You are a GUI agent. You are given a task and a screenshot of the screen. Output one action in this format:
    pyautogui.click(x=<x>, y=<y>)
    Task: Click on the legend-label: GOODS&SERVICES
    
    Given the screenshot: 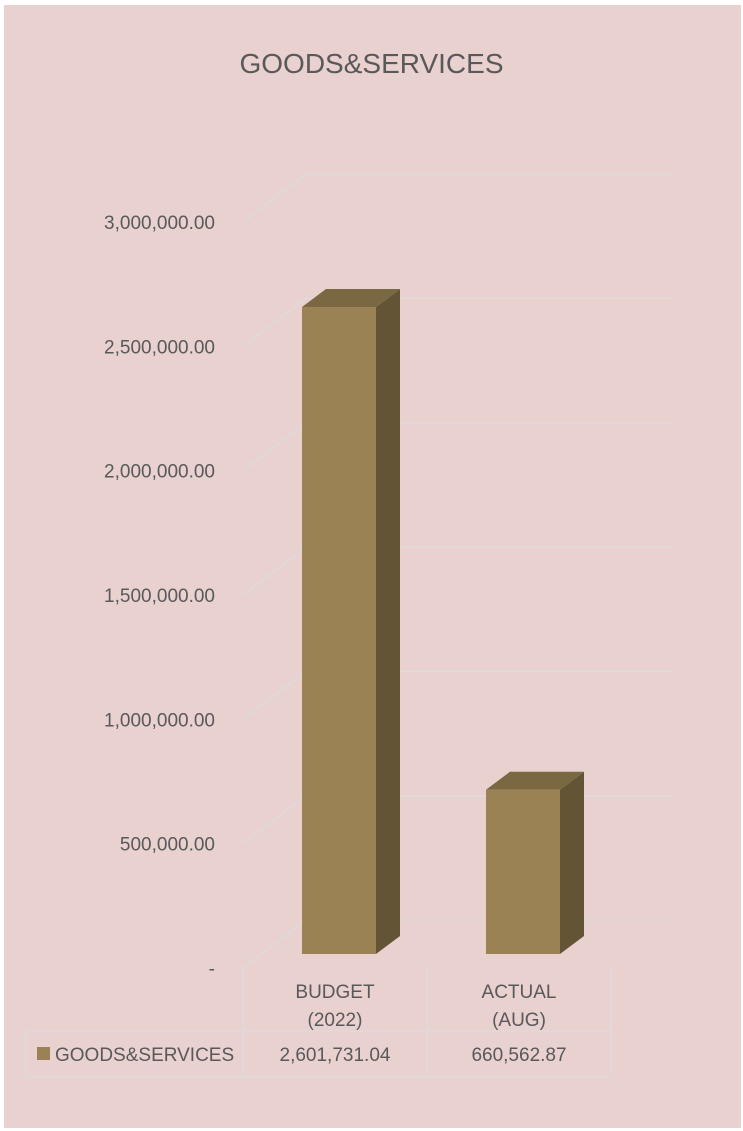 What is the action you would take?
    pyautogui.click(x=144, y=1055)
    